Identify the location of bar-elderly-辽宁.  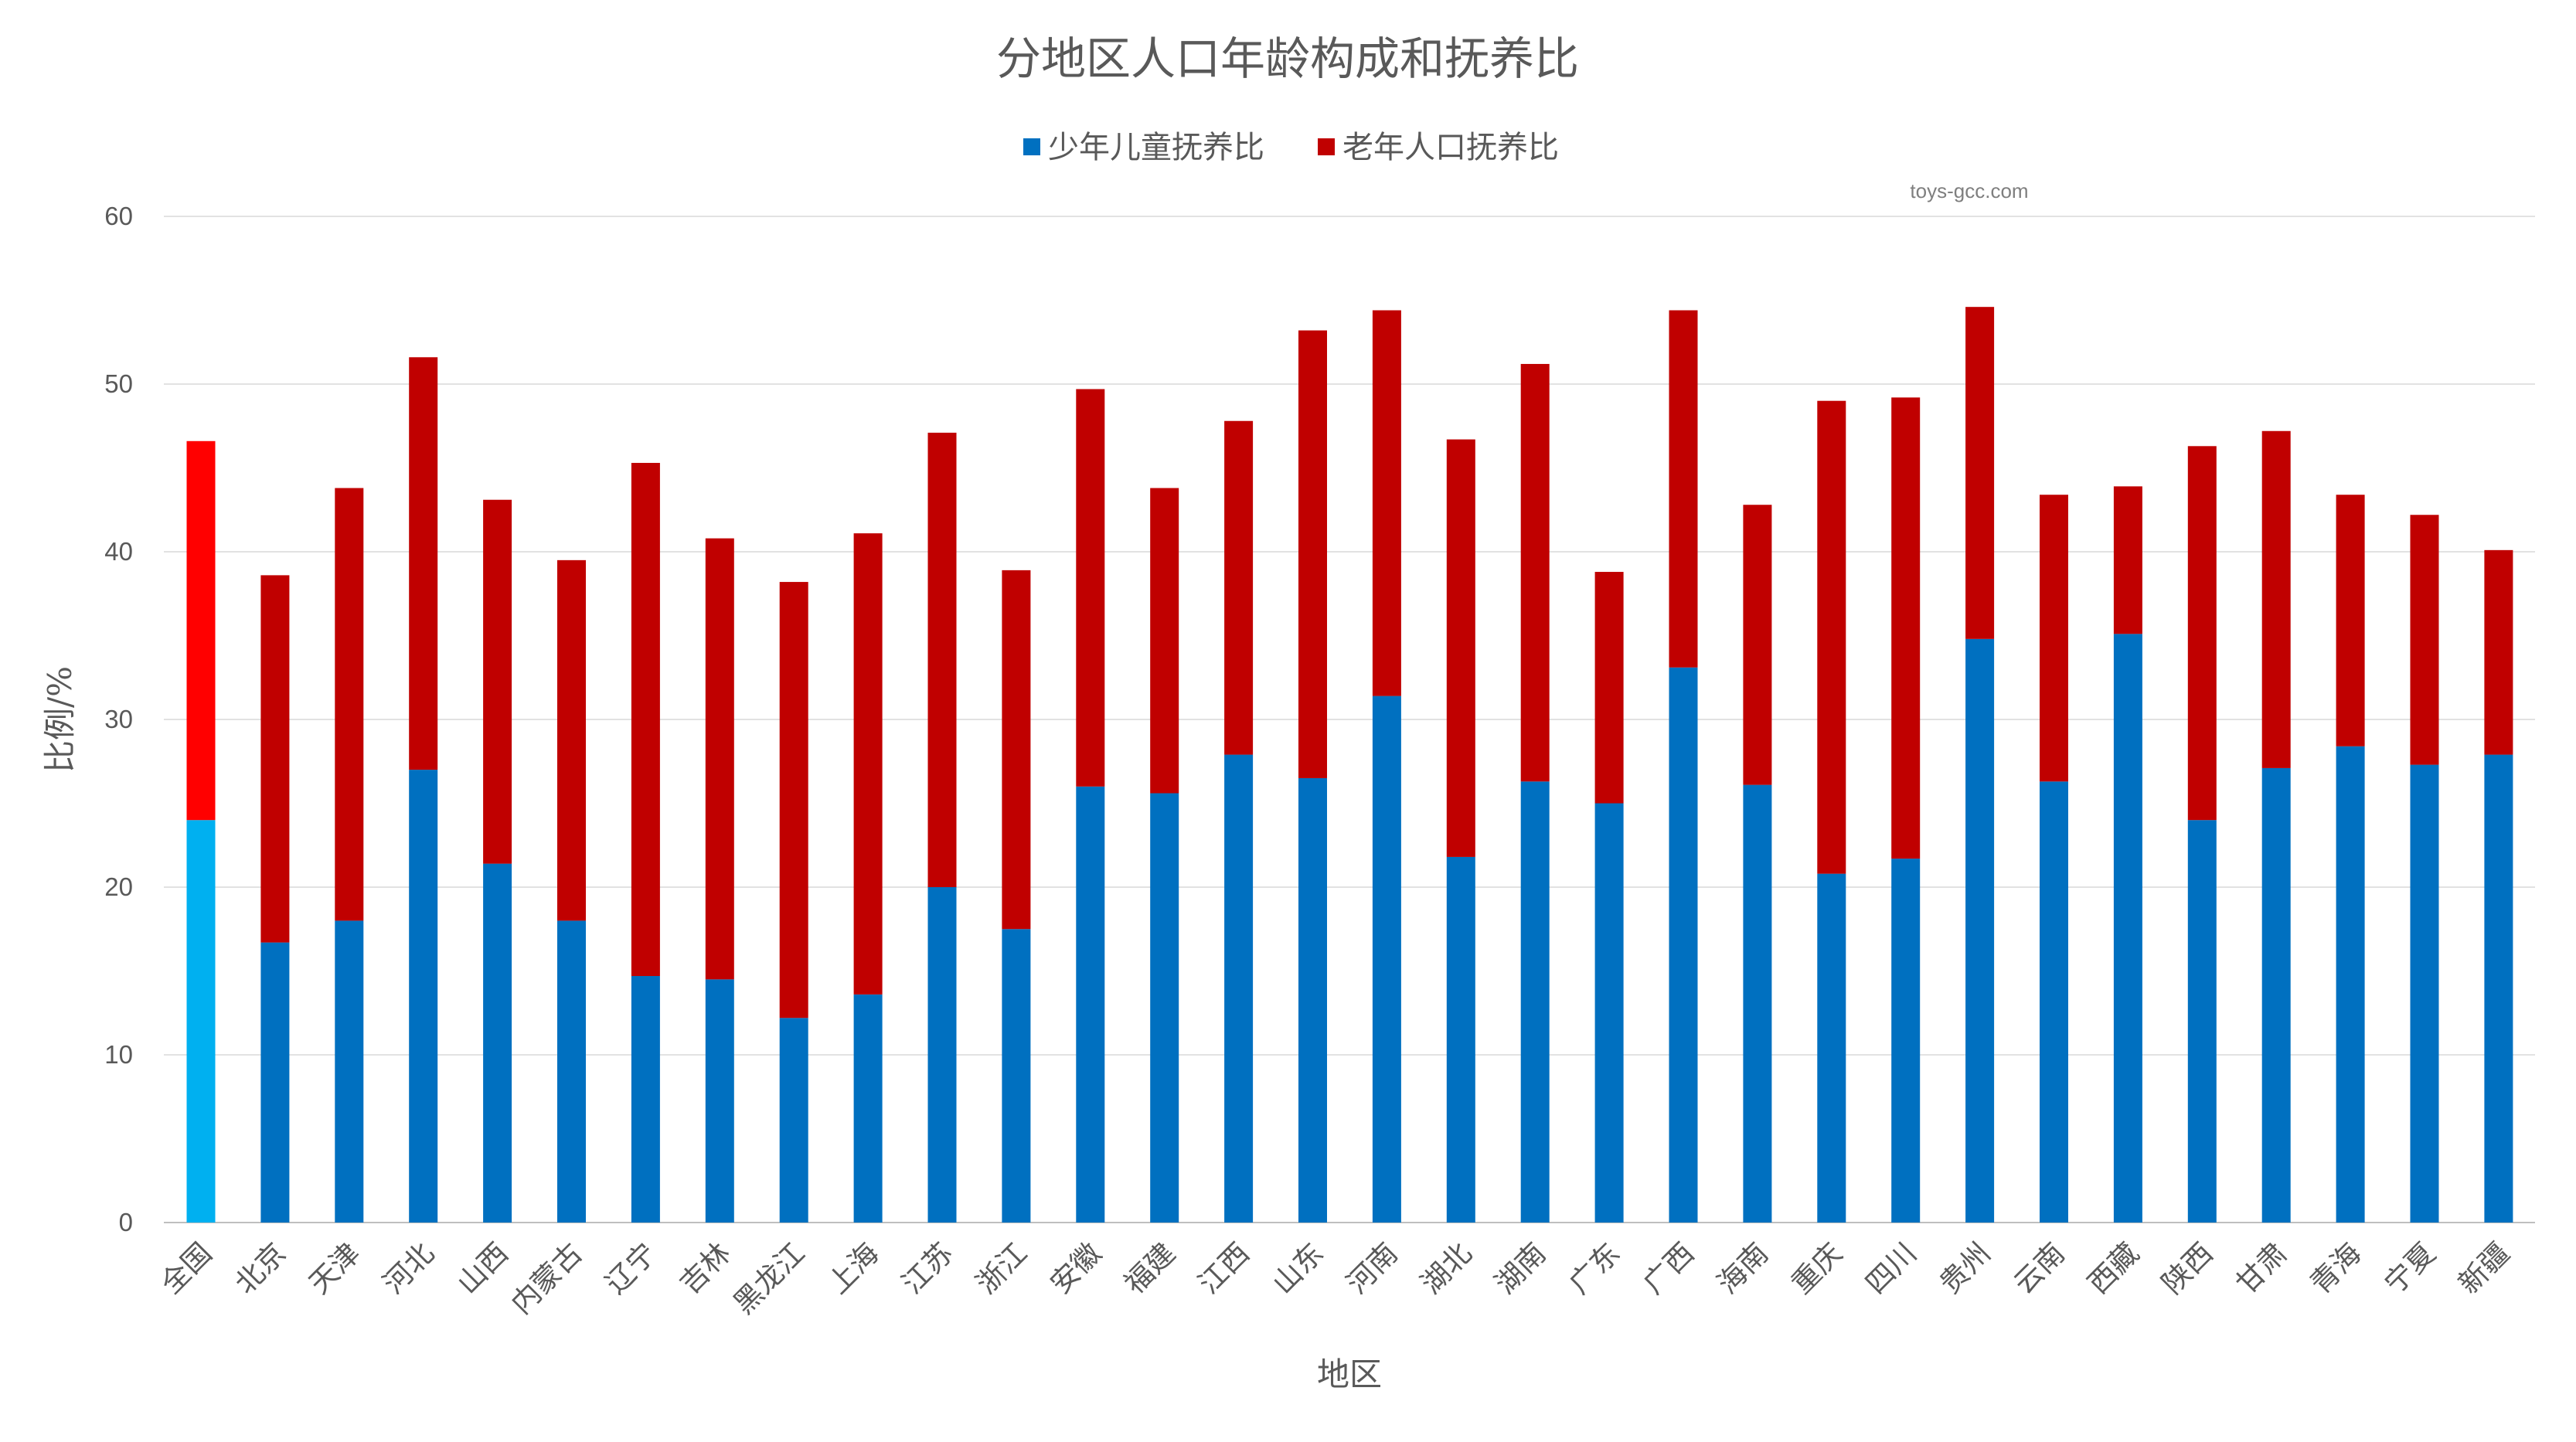
(645, 719).